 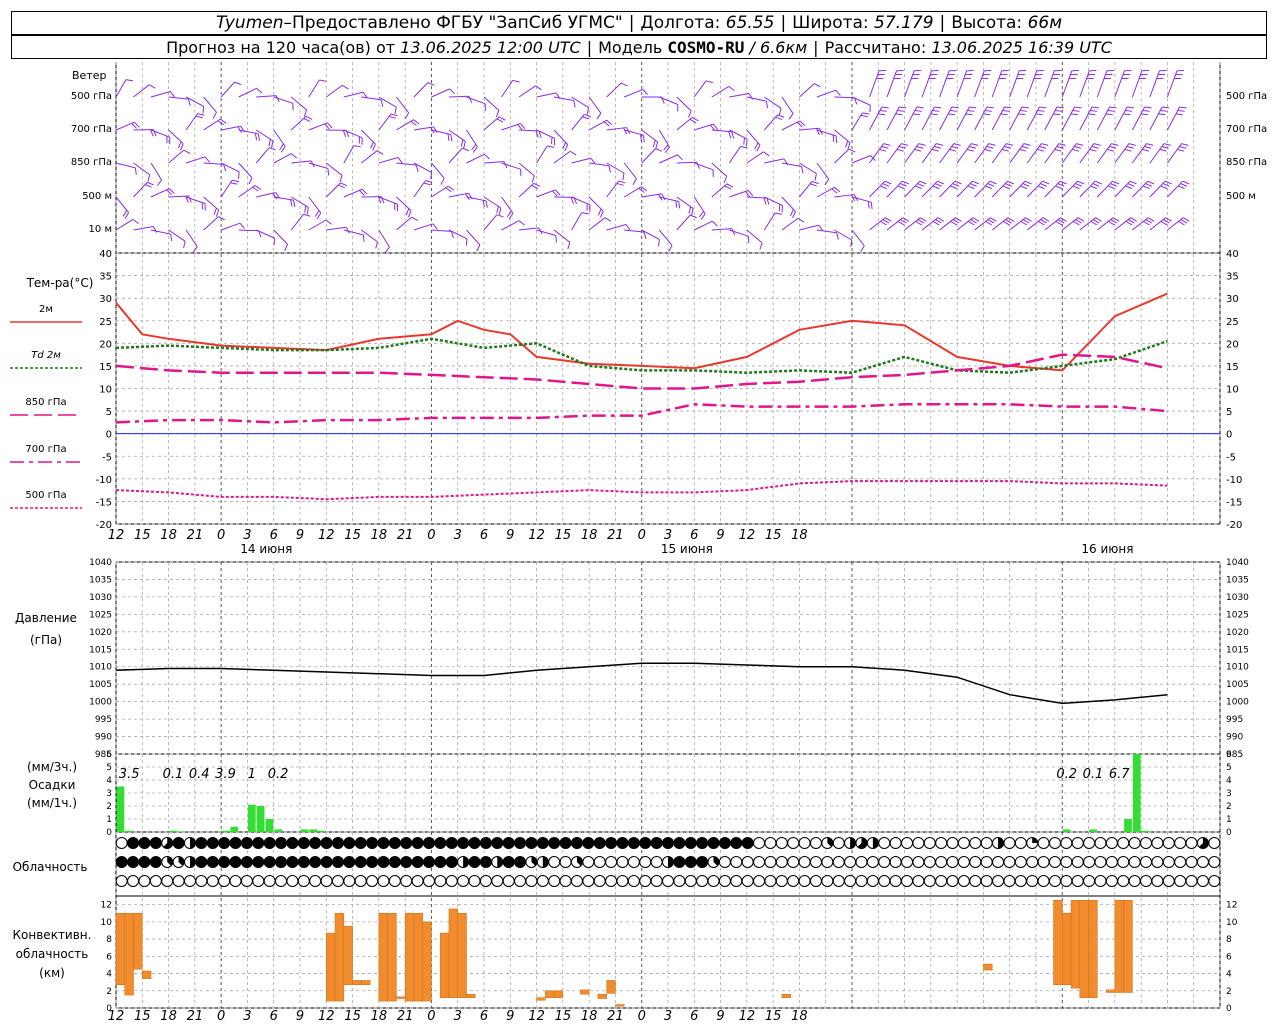 I want to click on temp-ytick-left: 0, so click(x=109, y=435).